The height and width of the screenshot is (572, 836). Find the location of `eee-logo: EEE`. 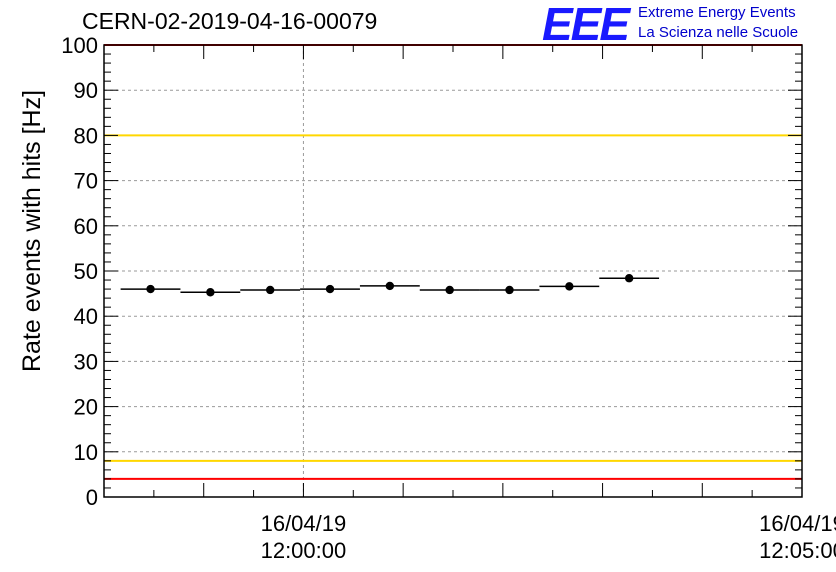

eee-logo: EEE is located at coordinates (586, 25).